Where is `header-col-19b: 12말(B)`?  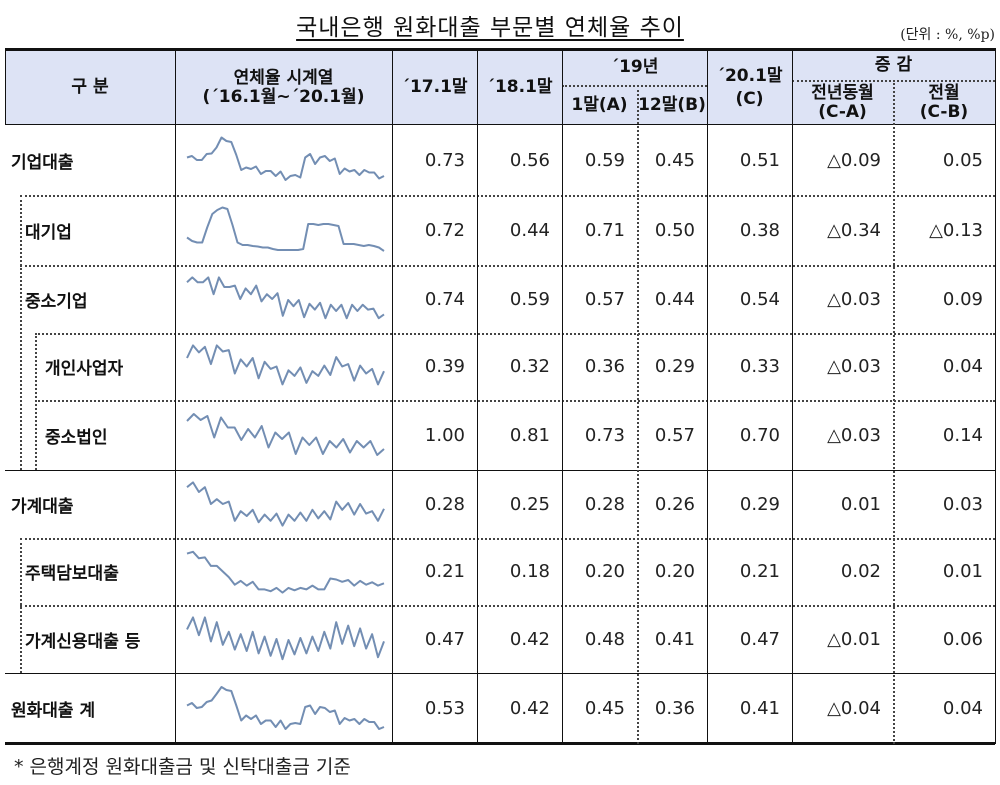
header-col-19b: 12말(B) is located at coordinates (672, 105).